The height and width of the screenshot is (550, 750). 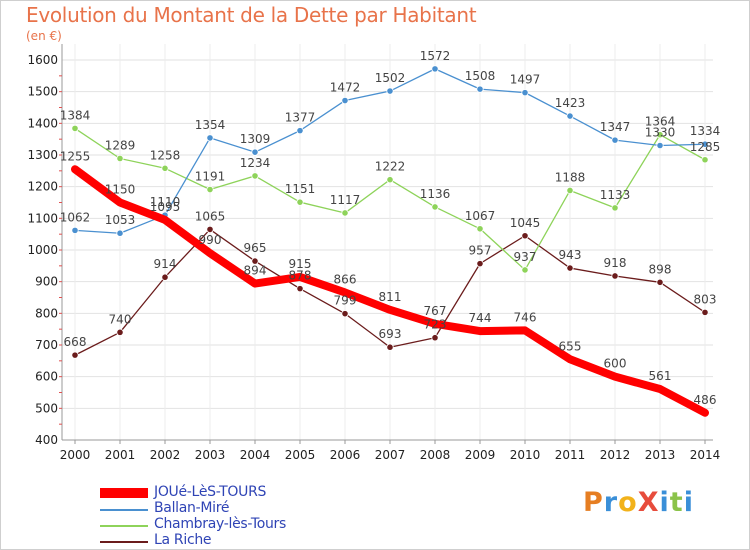 What do you see at coordinates (120, 455) in the screenshot?
I see `x-tick-label: 2001` at bounding box center [120, 455].